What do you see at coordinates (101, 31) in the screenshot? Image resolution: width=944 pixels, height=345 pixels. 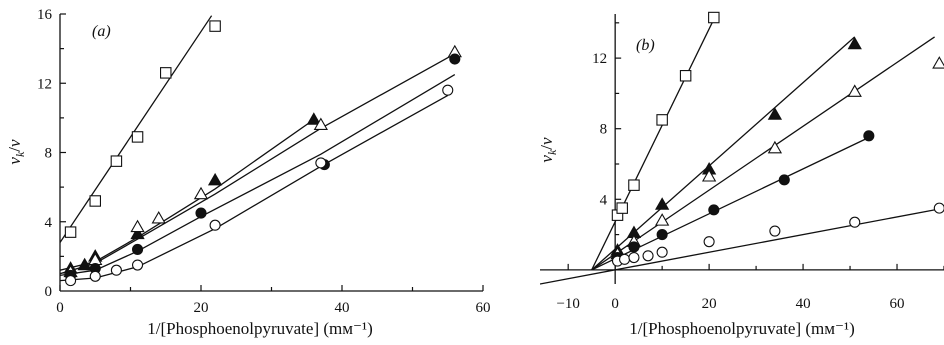 I see `panel-label: (a)` at bounding box center [101, 31].